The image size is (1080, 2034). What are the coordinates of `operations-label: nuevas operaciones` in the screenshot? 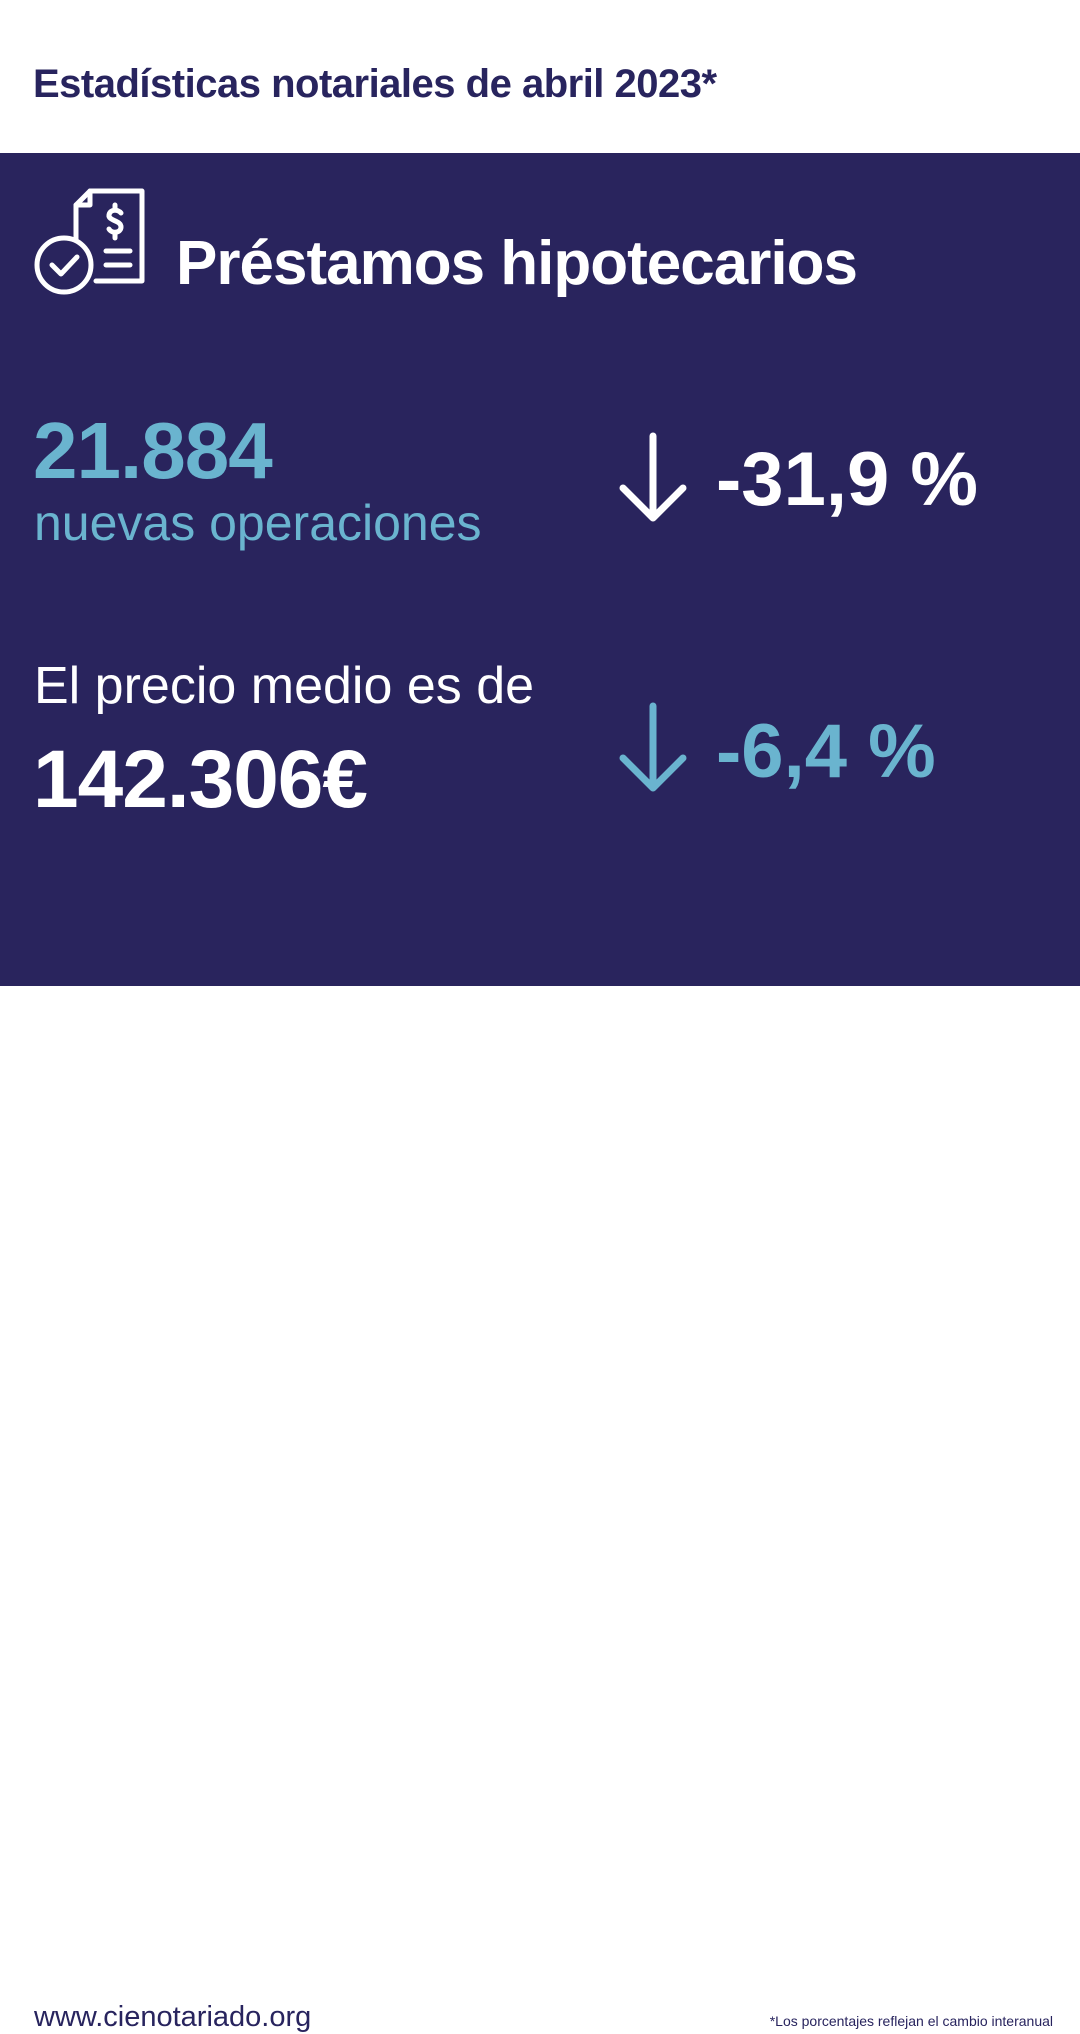 It's located at (258, 523).